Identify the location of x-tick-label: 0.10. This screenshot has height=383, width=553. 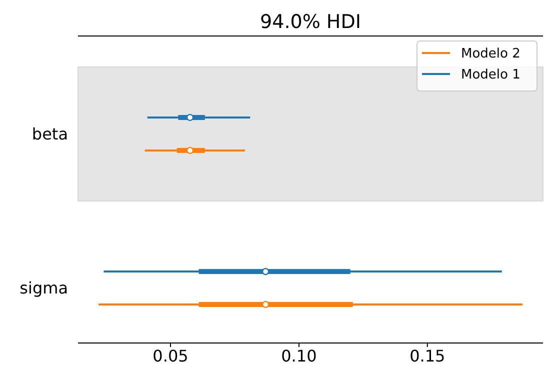
(299, 356).